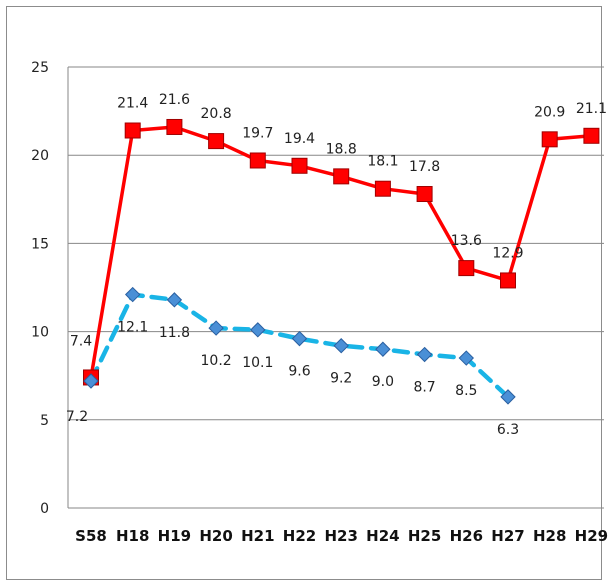 The height and width of the screenshot is (586, 610). What do you see at coordinates (40, 156) in the screenshot?
I see `y-tick-label: 20` at bounding box center [40, 156].